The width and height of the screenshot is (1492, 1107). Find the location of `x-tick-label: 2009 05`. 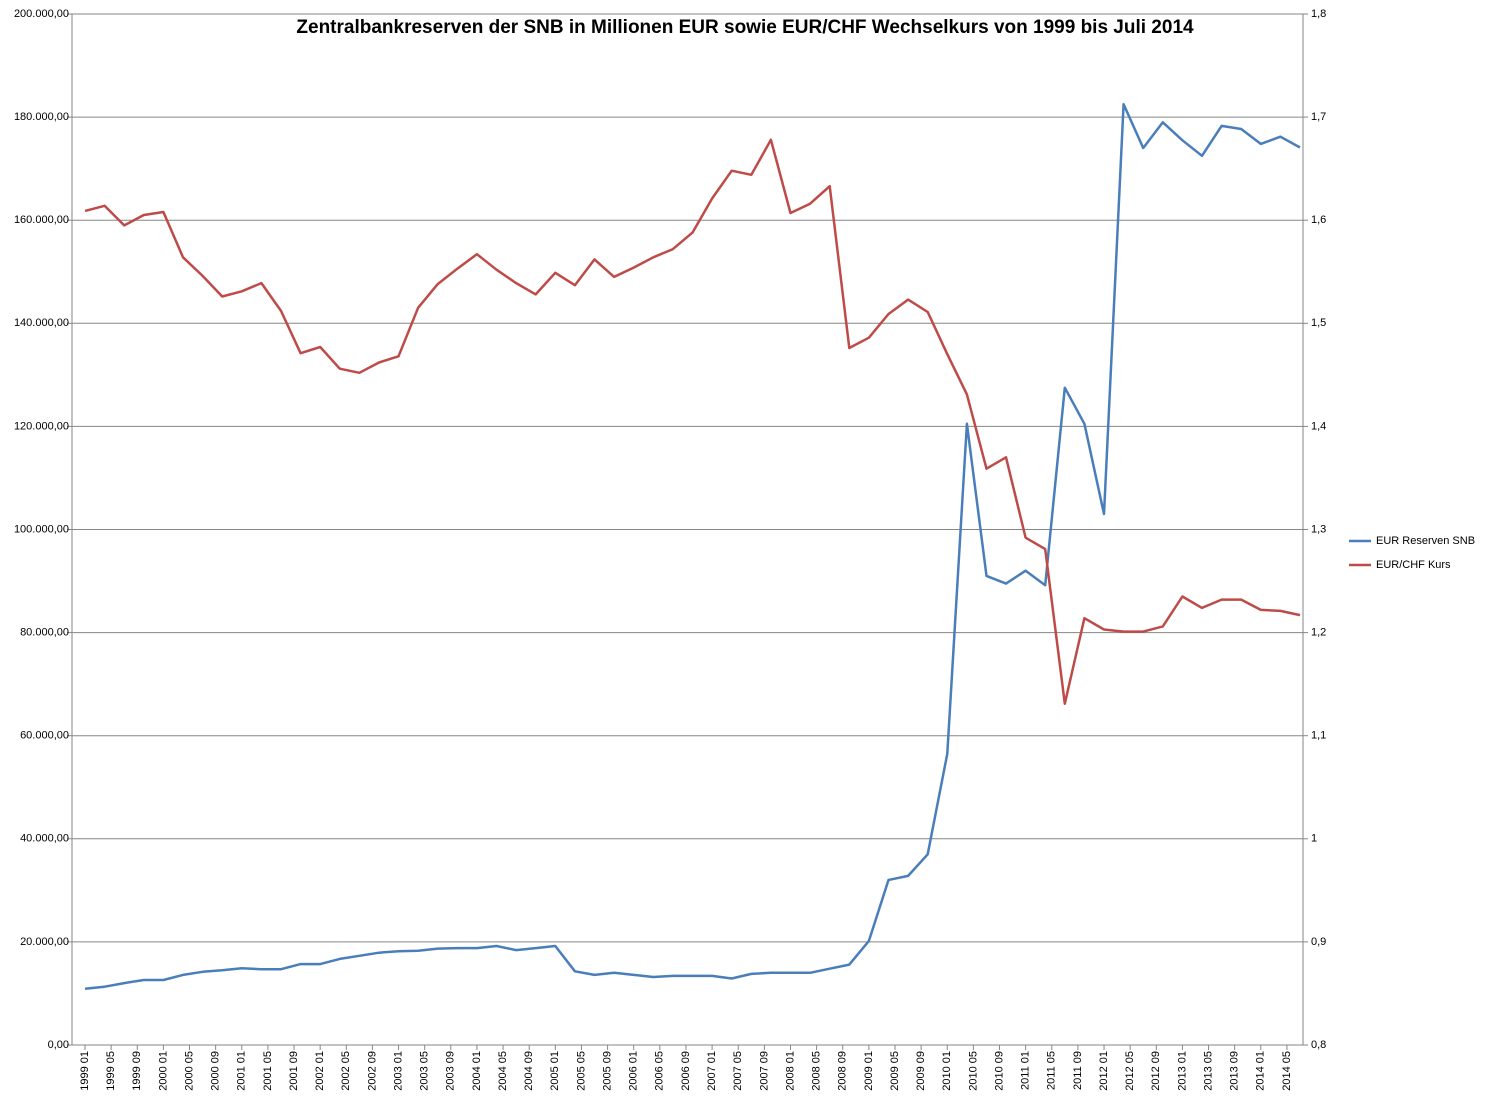

x-tick-label: 2009 05 is located at coordinates (895, 1071).